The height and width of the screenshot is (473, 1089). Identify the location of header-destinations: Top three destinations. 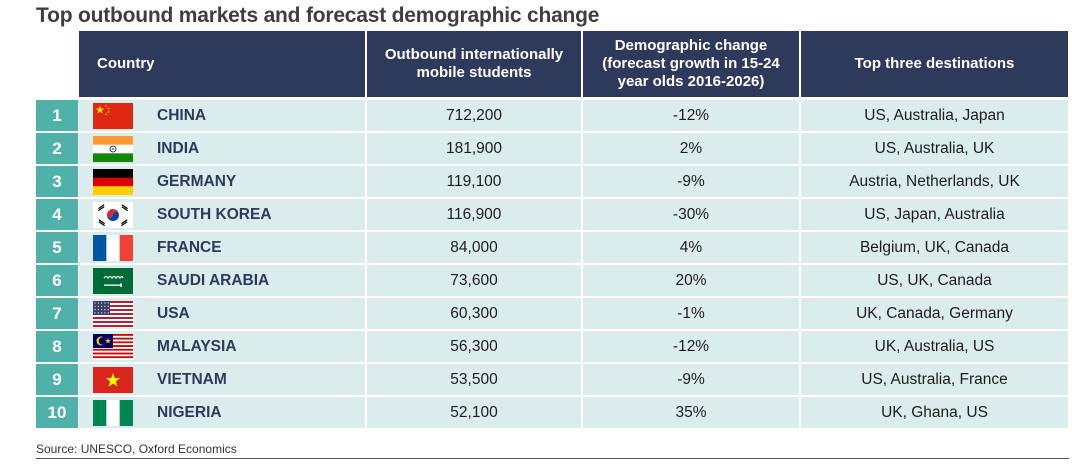
(934, 64).